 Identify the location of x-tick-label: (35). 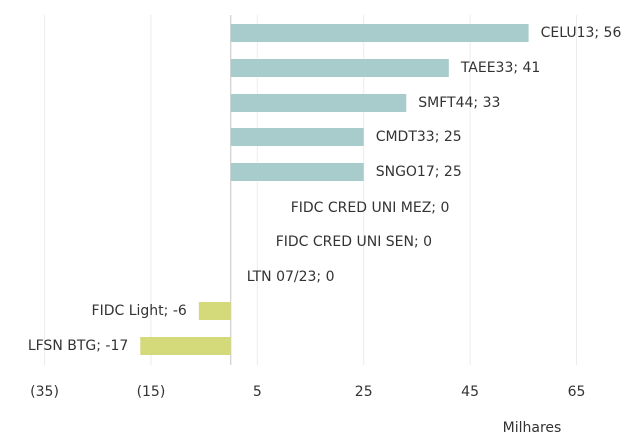
(44, 392).